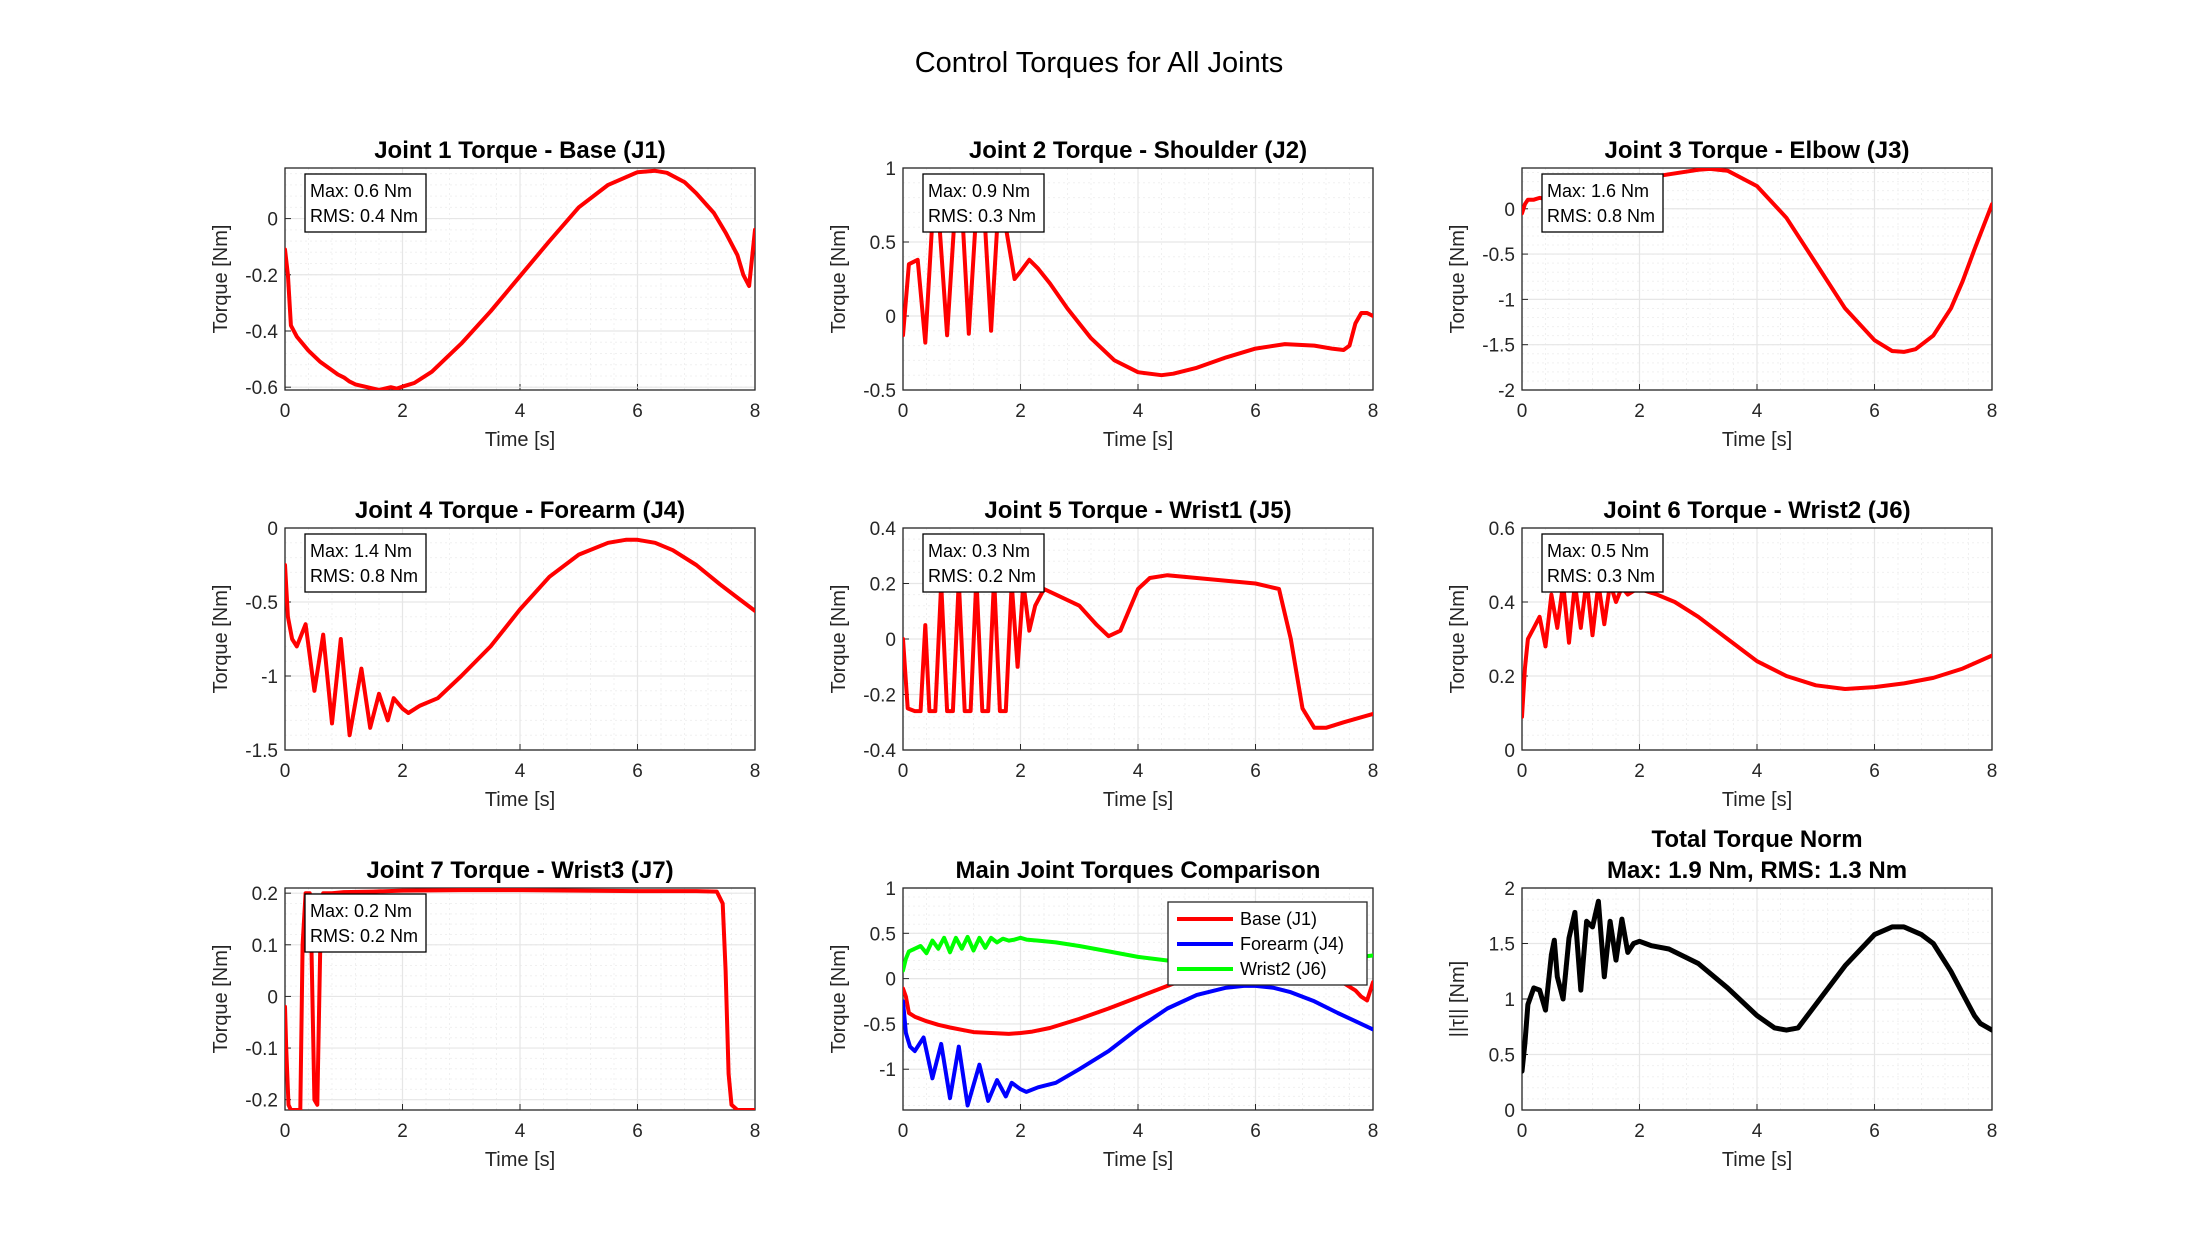  What do you see at coordinates (265, 946) in the screenshot?
I see `y-tick-label: 0.1` at bounding box center [265, 946].